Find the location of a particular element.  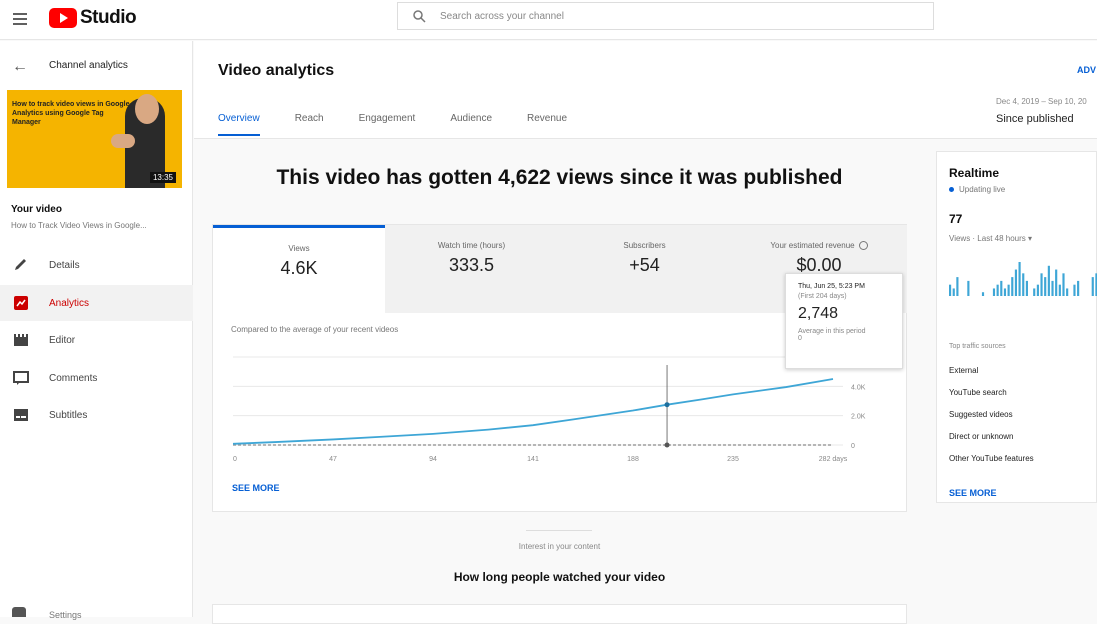

traffic-sources-title: Top traffic sources is located at coordinates (977, 346).